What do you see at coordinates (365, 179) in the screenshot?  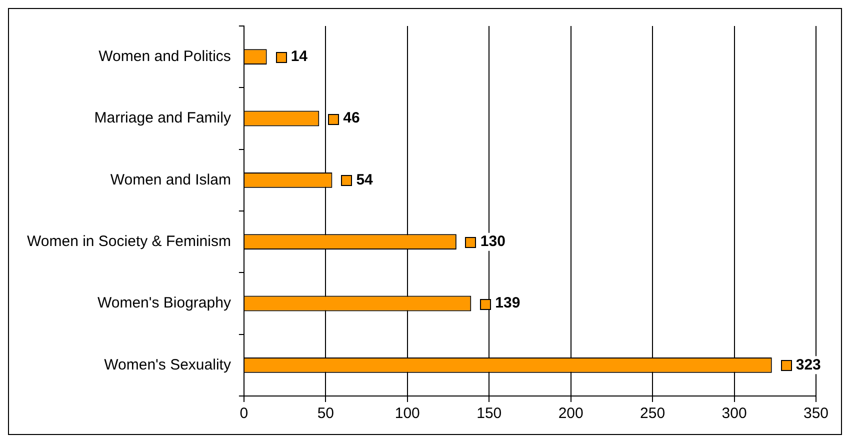 I see `data-label: 54` at bounding box center [365, 179].